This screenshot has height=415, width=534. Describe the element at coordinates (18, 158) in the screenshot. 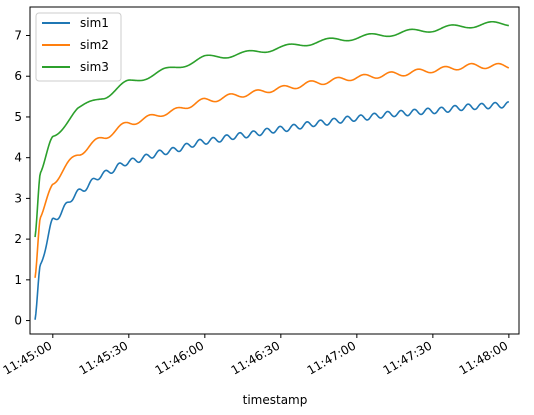

I see `y-tick-label: 4` at that location.